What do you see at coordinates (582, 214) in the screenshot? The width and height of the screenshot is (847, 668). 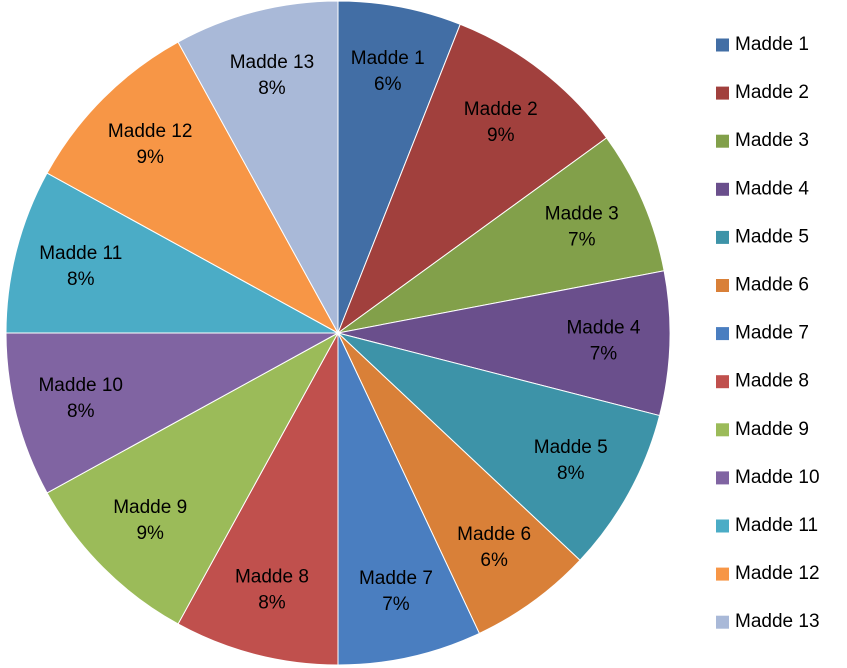 I see `data-label-name: Madde 3` at bounding box center [582, 214].